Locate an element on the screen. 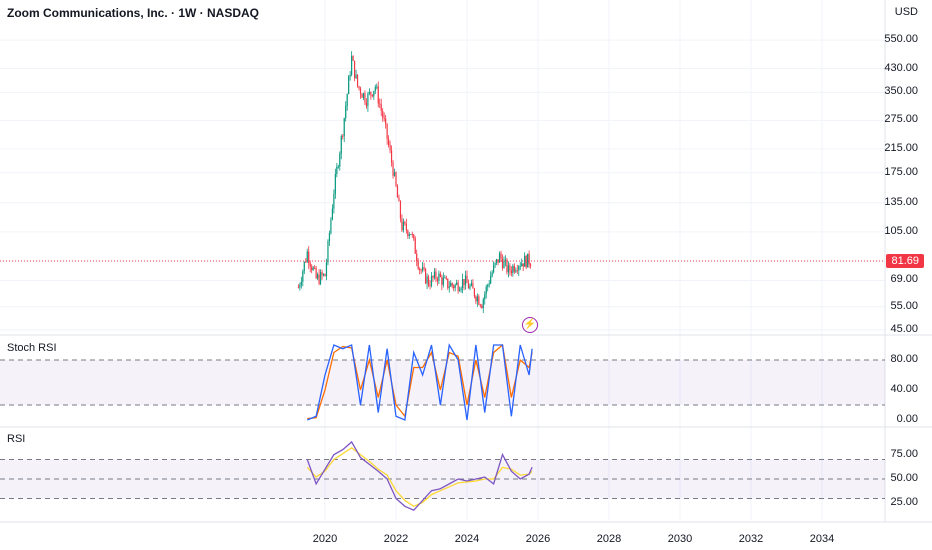  stoch-rsi-label: Stoch RSI is located at coordinates (32, 348).